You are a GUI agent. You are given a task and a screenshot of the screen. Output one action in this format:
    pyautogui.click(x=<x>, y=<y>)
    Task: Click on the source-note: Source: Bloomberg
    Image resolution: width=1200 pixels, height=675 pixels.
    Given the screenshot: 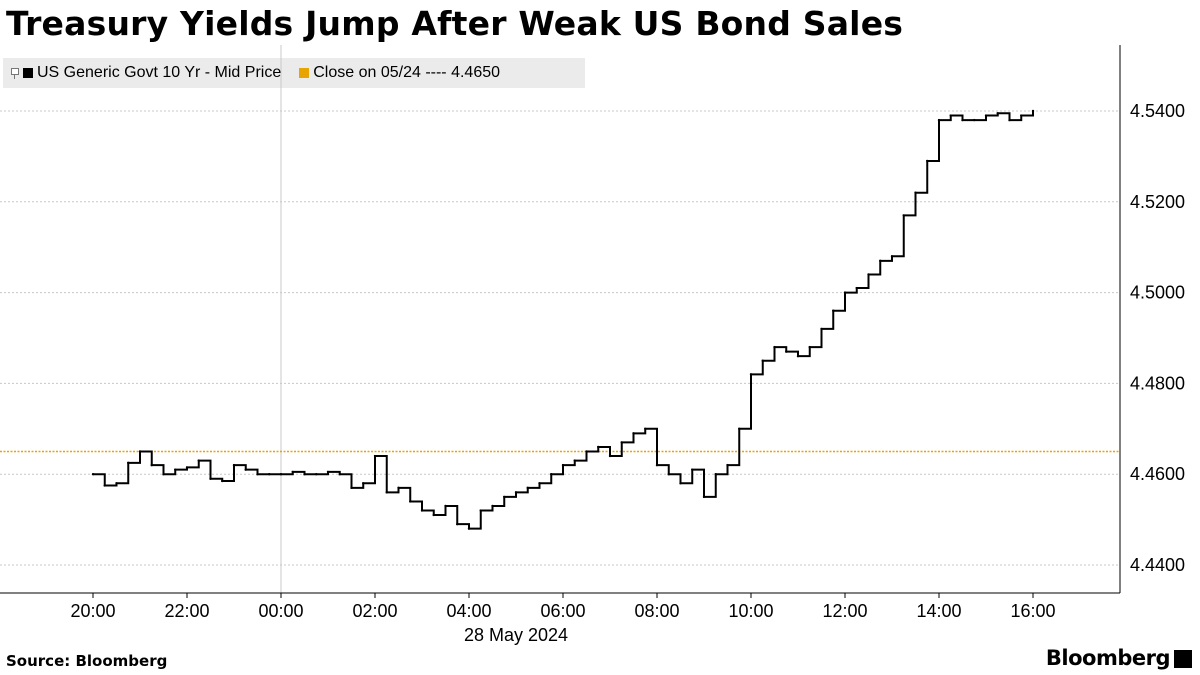 What is the action you would take?
    pyautogui.click(x=87, y=661)
    